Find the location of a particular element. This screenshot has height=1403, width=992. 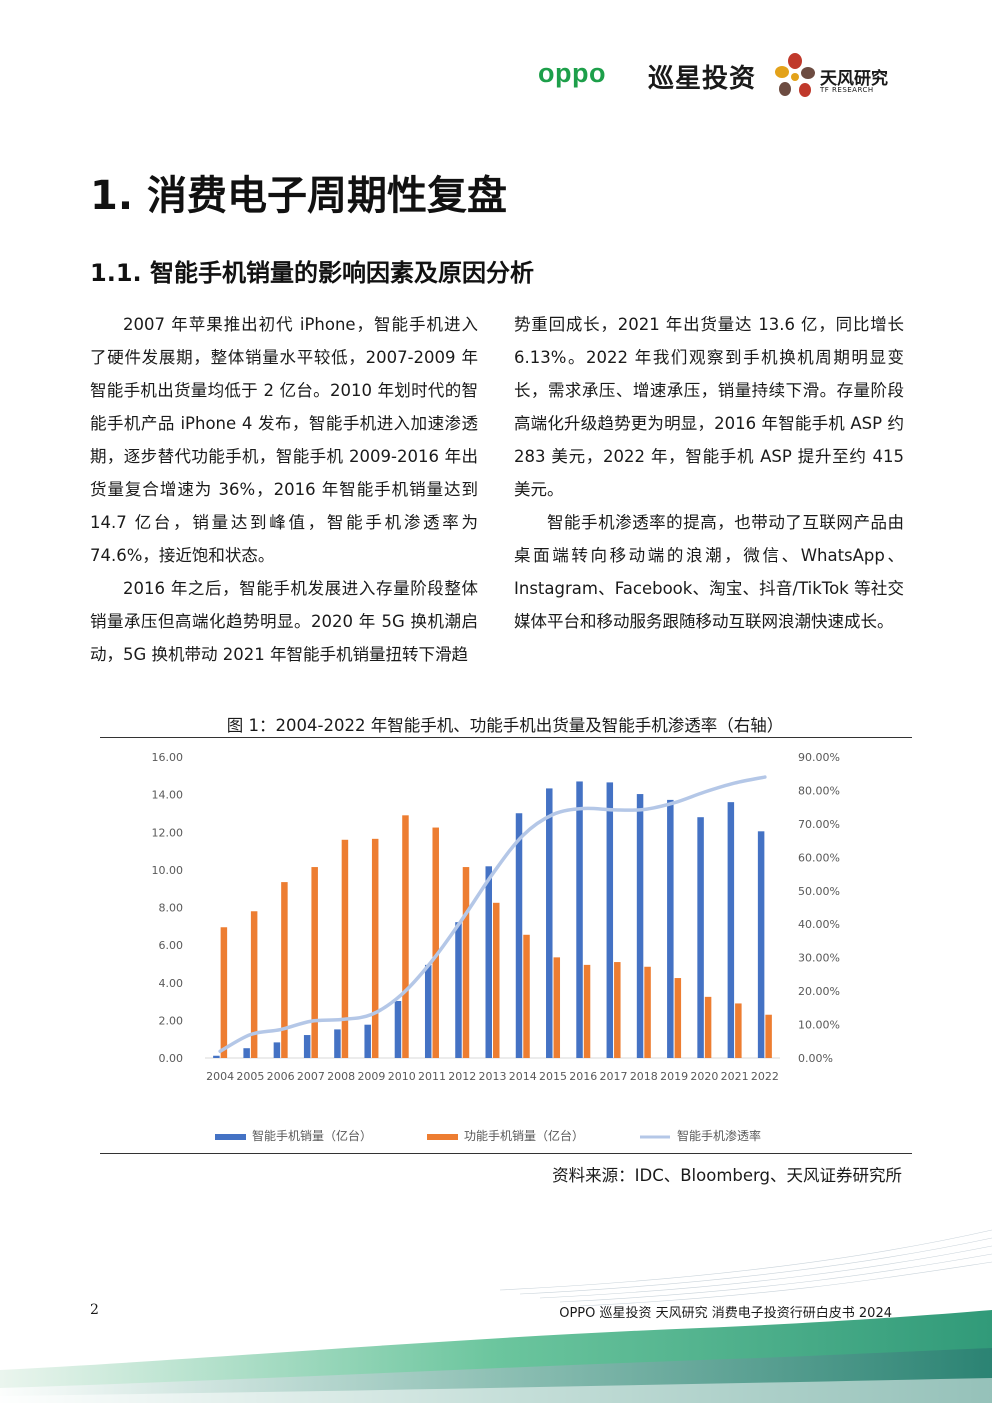

left-axis-tick-label: 12.00 is located at coordinates (168, 832).